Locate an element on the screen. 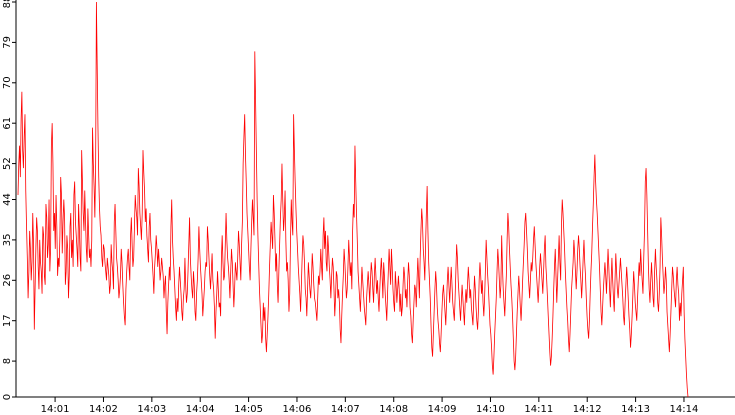 The width and height of the screenshot is (735, 415). x-tick-label: 14:13 is located at coordinates (635, 409).